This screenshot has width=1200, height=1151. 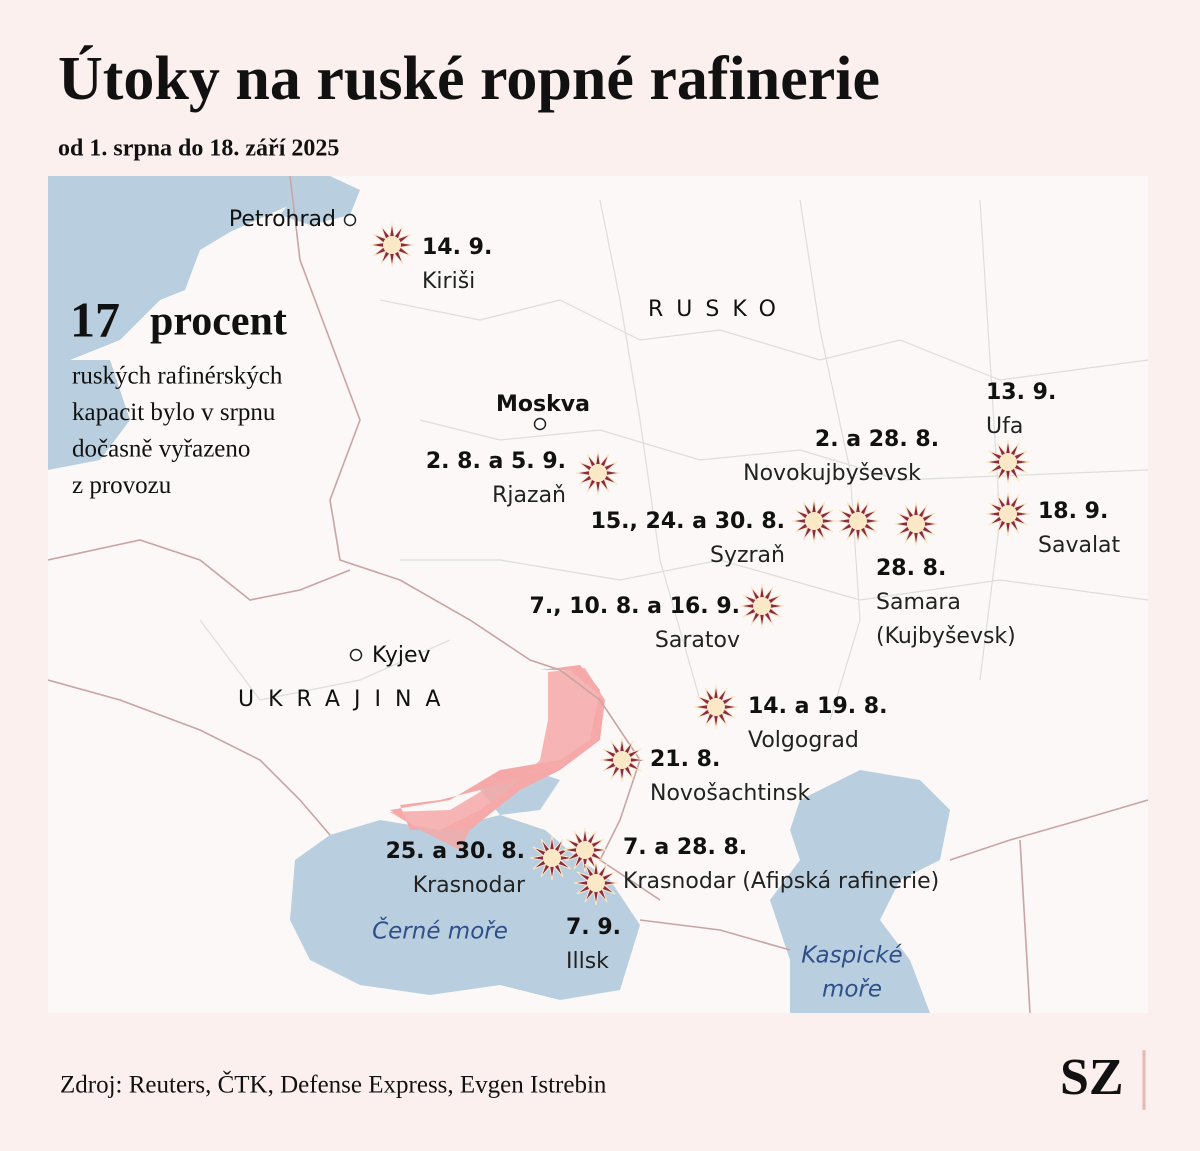 I want to click on attack-place: Novokujbyševsk, so click(x=832, y=473).